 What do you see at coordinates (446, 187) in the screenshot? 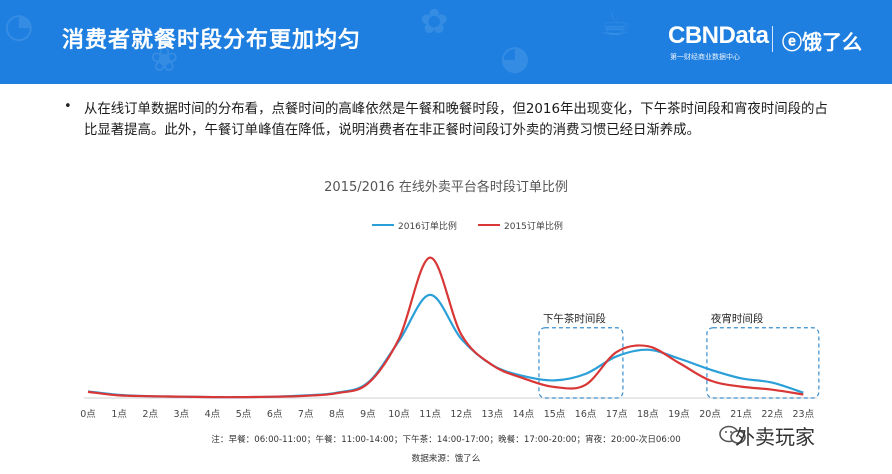
I see `chart-title: 2015/2016 在线外卖平台各时段订单比例` at bounding box center [446, 187].